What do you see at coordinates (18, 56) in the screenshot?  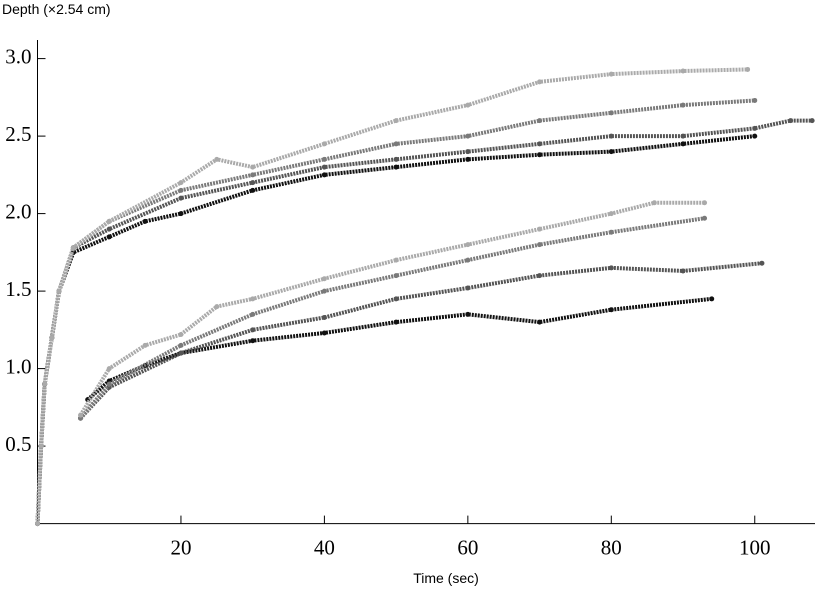 I see `y-tick-label: 3.0` at bounding box center [18, 56].